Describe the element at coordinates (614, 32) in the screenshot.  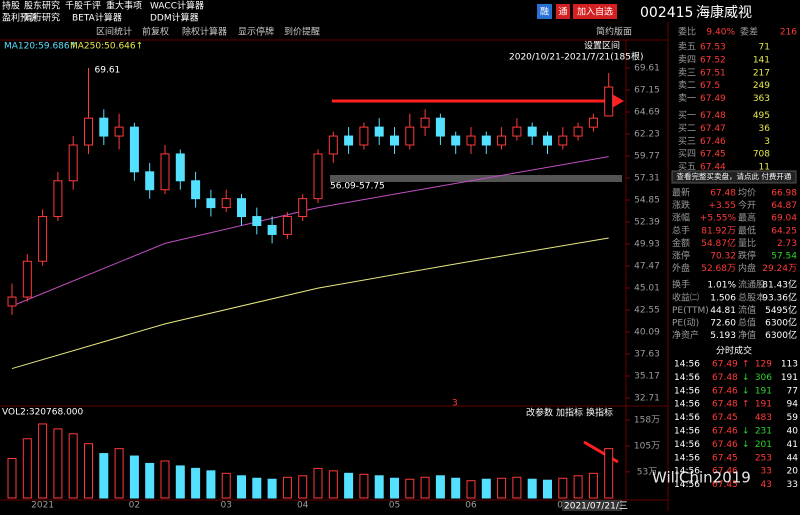
I see `layout-button: 简约版面` at that location.